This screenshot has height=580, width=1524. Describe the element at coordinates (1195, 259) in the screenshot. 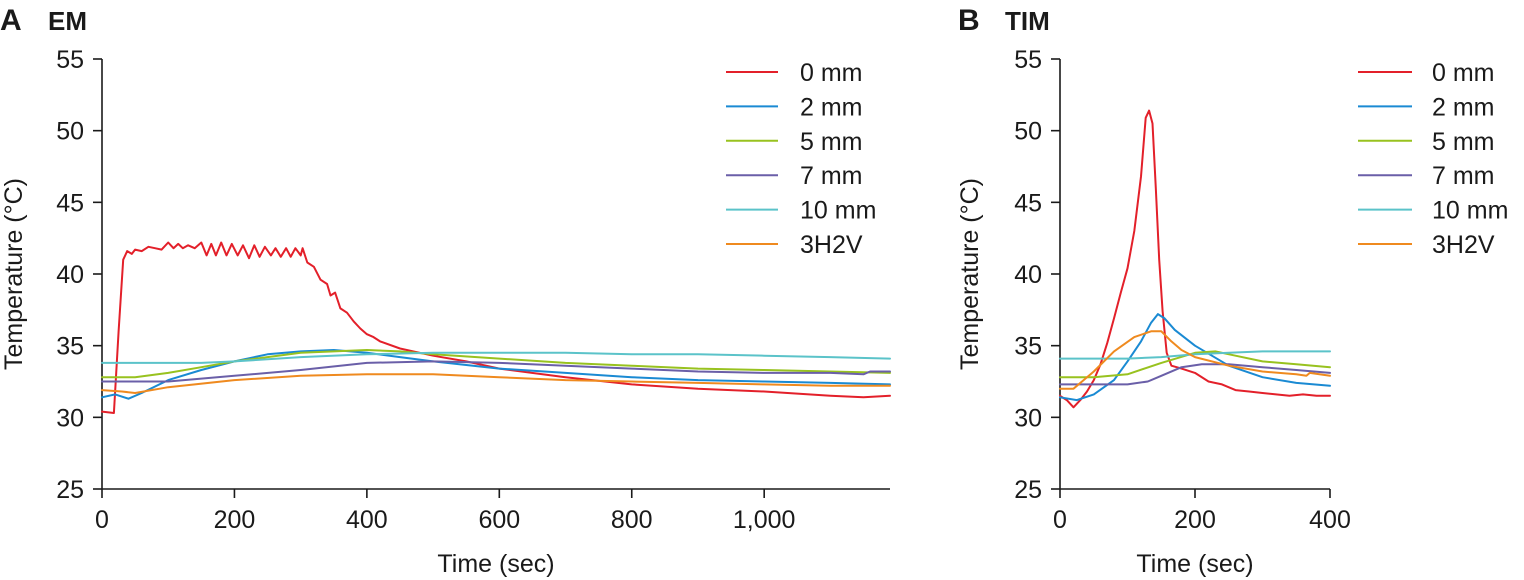

I see `series-line-0-mm` at that location.